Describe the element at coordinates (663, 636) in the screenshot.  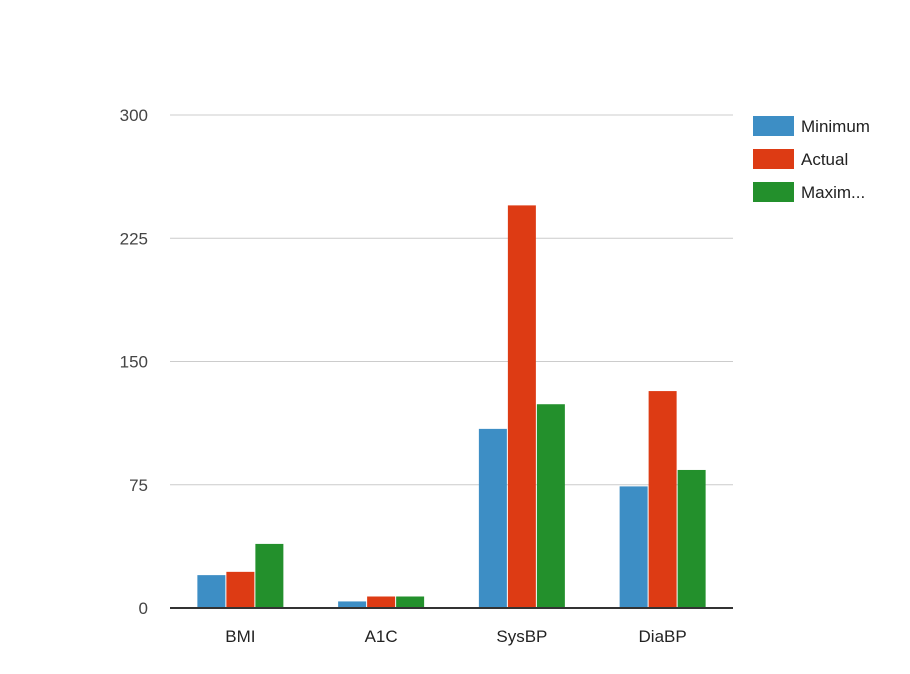
I see `x-category-label: DiaBP` at that location.